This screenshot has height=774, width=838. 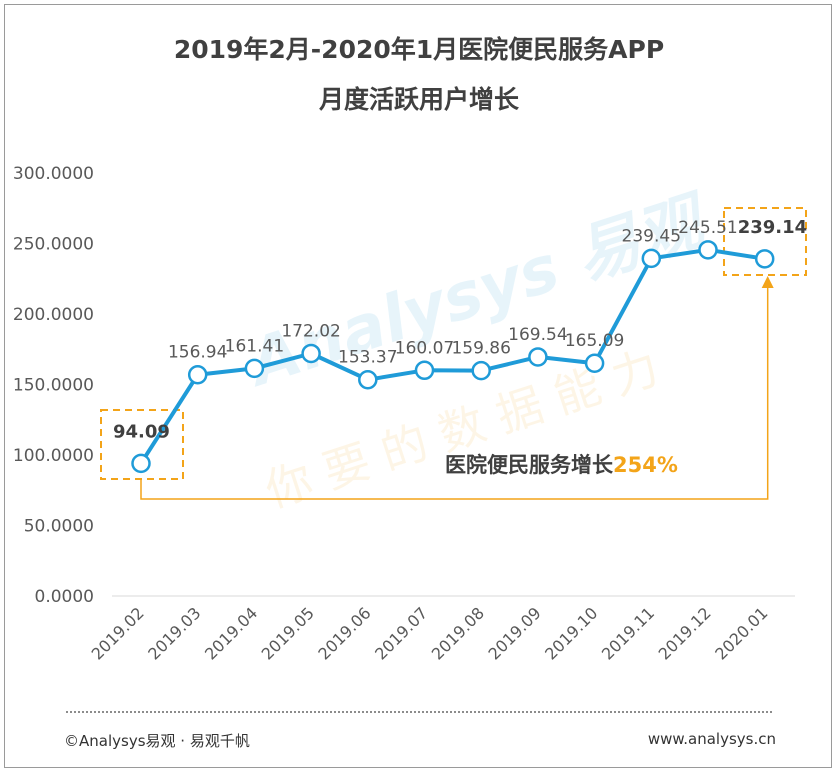 What do you see at coordinates (59, 527) in the screenshot?
I see `y-tick-label: 50.0000` at bounding box center [59, 527].